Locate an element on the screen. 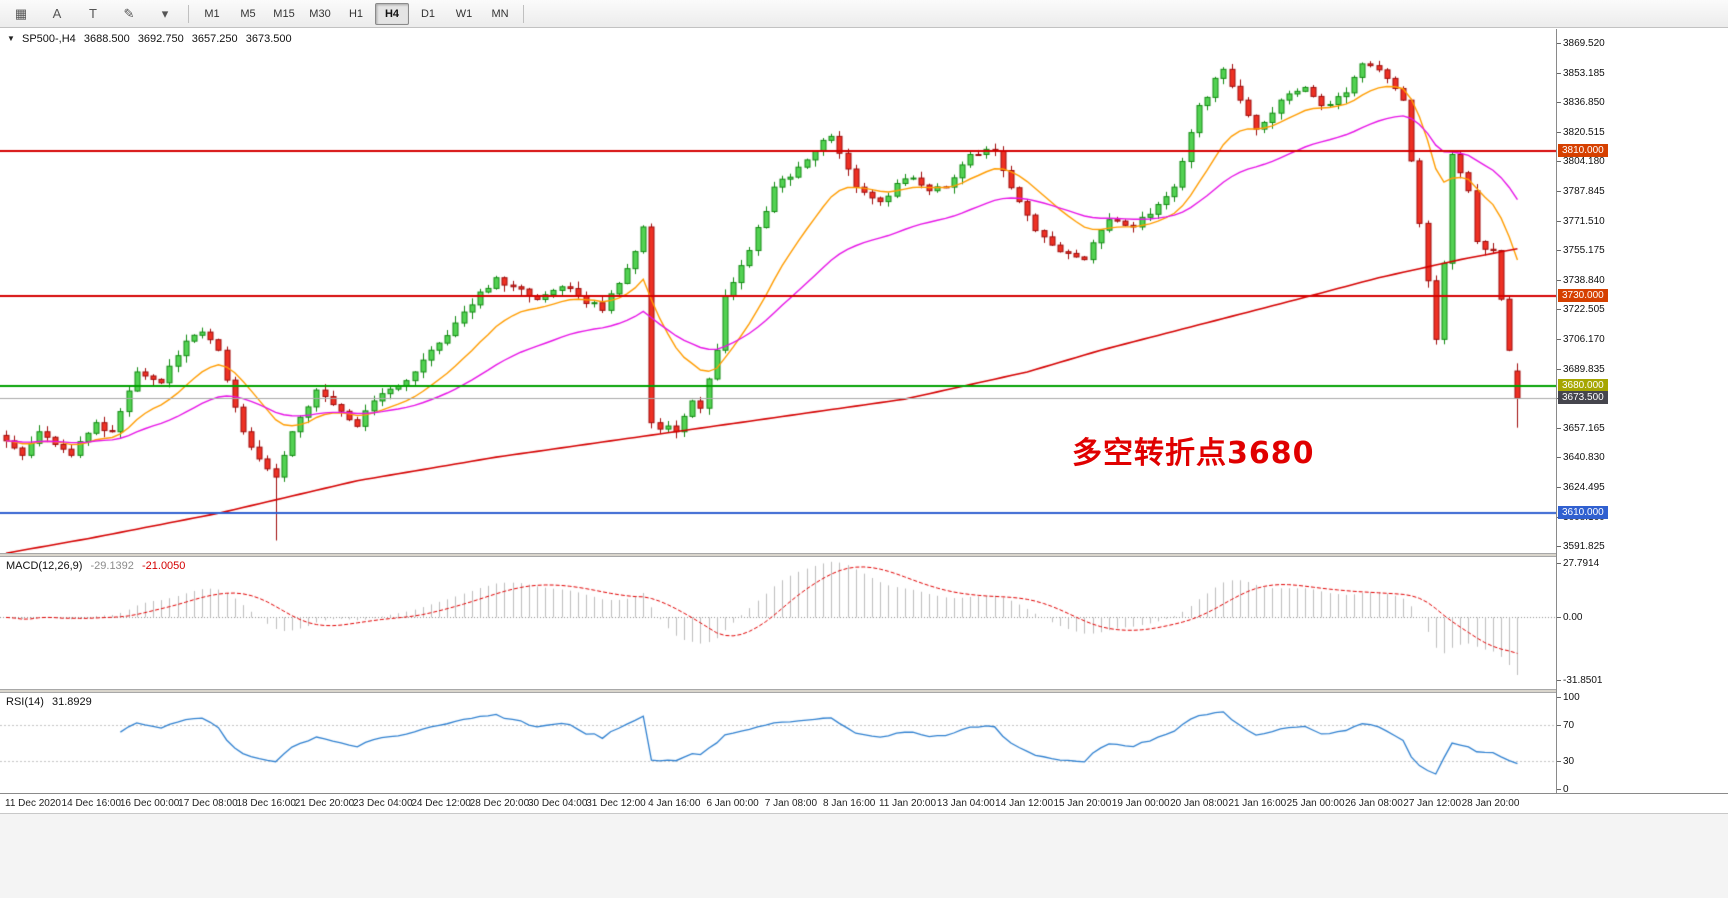 This screenshot has height=898, width=1728. price-axis-label: 3624.495 is located at coordinates (1584, 488).